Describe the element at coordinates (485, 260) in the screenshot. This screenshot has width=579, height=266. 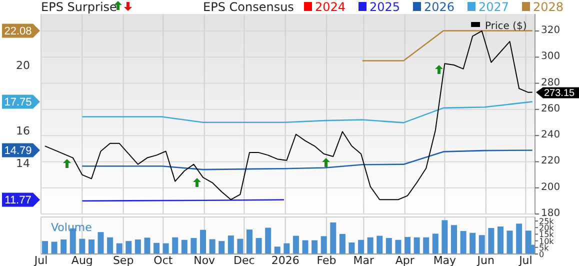
I see `x-tick-label: Jun` at that location.